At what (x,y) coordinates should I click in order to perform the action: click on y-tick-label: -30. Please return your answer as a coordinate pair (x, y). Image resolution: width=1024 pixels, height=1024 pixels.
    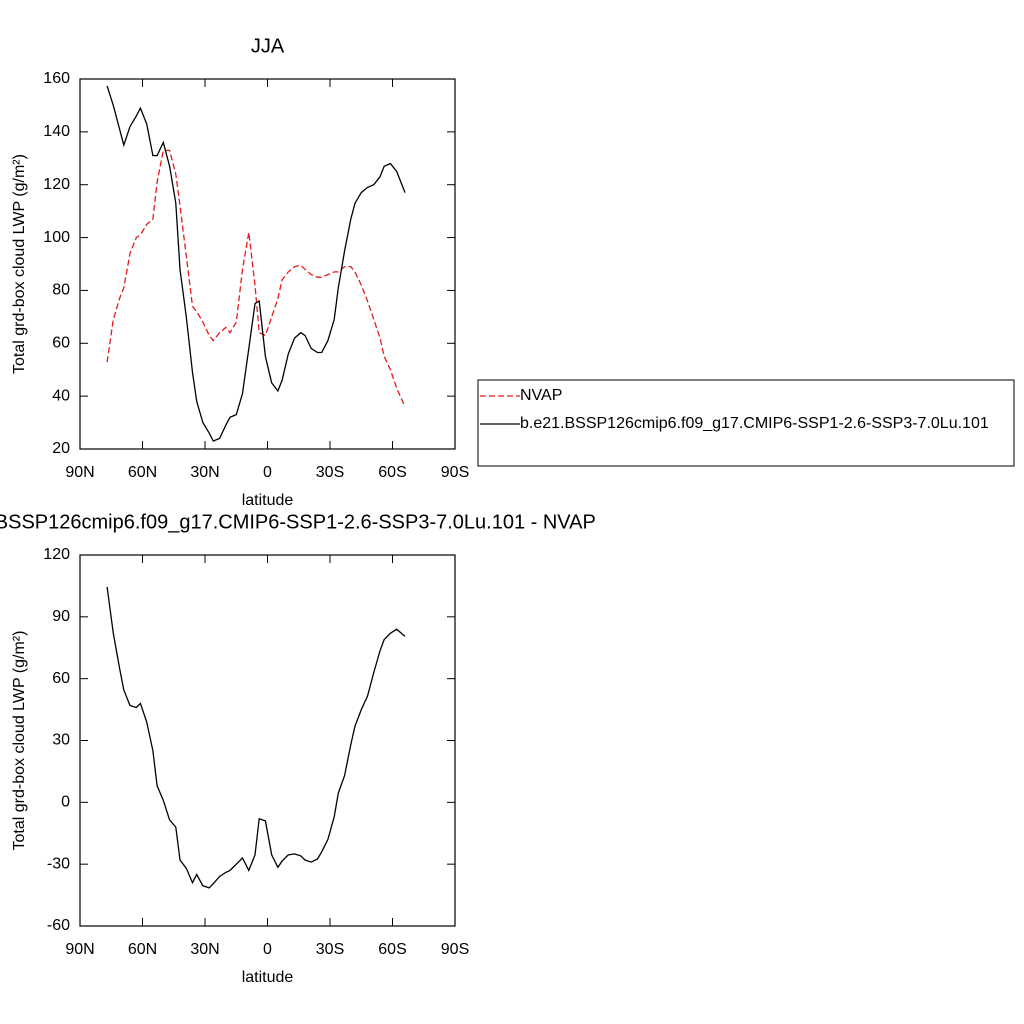
    Looking at the image, I should click on (58, 863).